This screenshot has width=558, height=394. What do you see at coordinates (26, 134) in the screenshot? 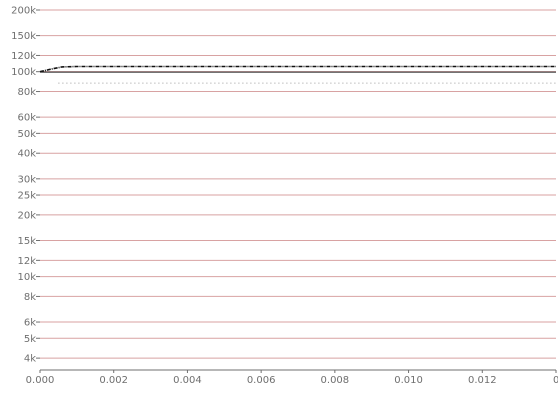
I see `y-tick-label-6: 50k` at bounding box center [26, 134].